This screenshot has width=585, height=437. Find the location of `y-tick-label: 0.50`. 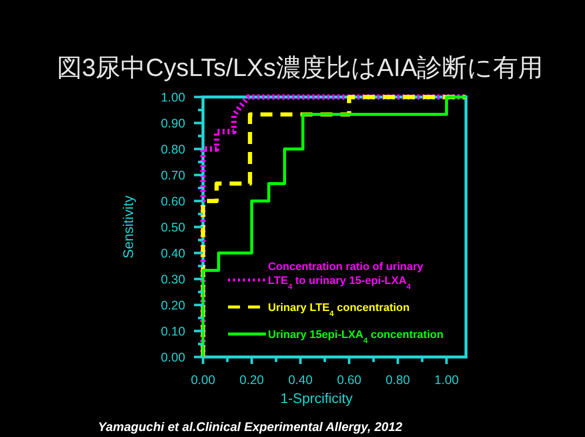

y-tick-label: 0.50 is located at coordinates (173, 227).